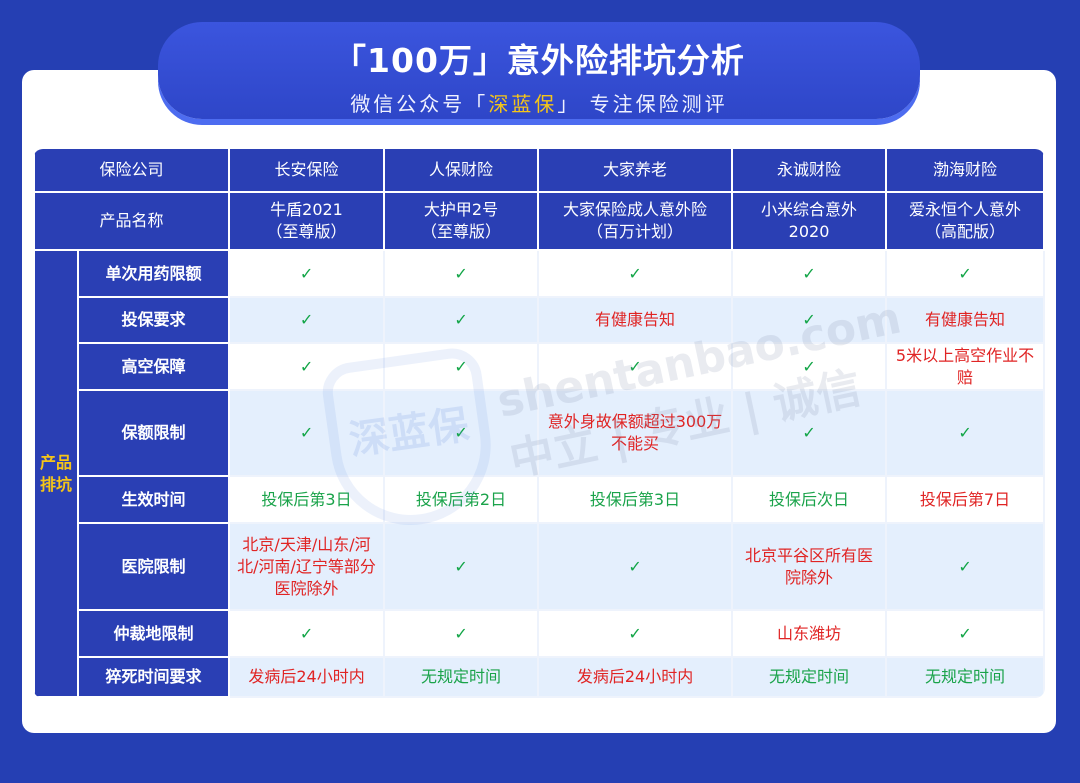 The height and width of the screenshot is (783, 1080). Describe the element at coordinates (461, 209) in the screenshot. I see `product-name-line: 大护甲2号` at that location.